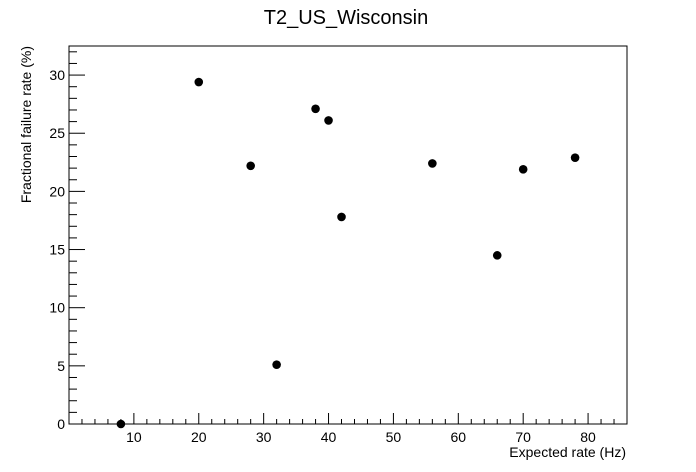 This screenshot has height=472, width=696. What do you see at coordinates (346, 18) in the screenshot?
I see `chart-title: T2_US_Wisconsin` at bounding box center [346, 18].